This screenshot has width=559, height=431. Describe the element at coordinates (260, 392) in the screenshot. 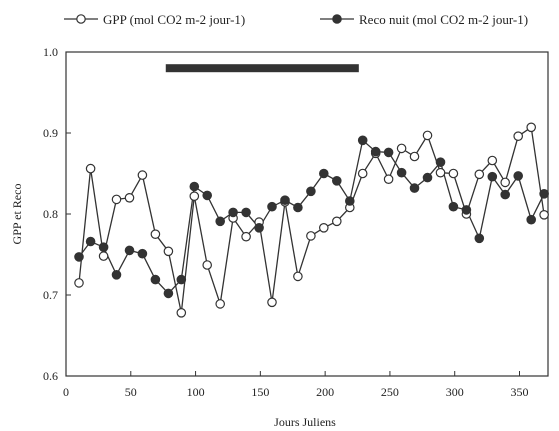

I see `x-tick-label-3: 150` at that location.